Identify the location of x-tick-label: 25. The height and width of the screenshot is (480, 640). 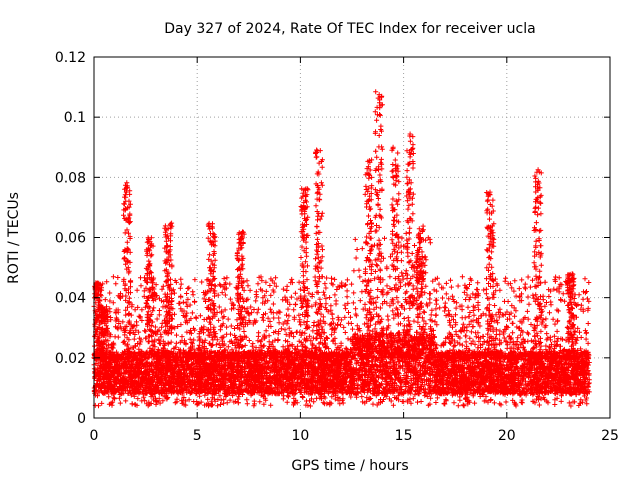
(610, 436).